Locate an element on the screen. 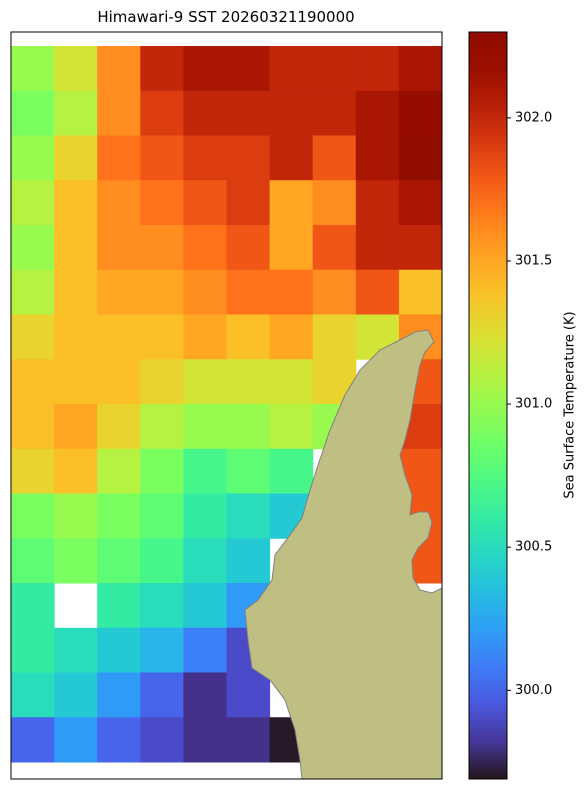 Image resolution: width=585 pixels, height=793 pixels. colorbar-tick-label: 300.0 is located at coordinates (533, 690).